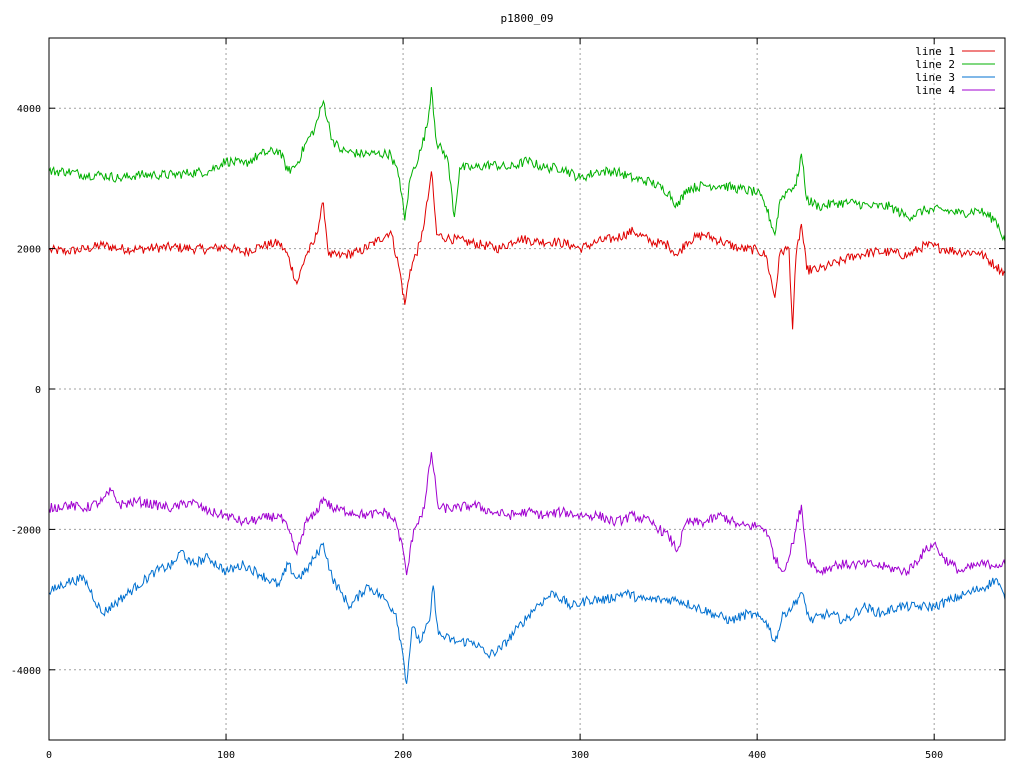 This screenshot has width=1024, height=768. What do you see at coordinates (29, 250) in the screenshot?
I see `y-tick-label: 2000` at bounding box center [29, 250].